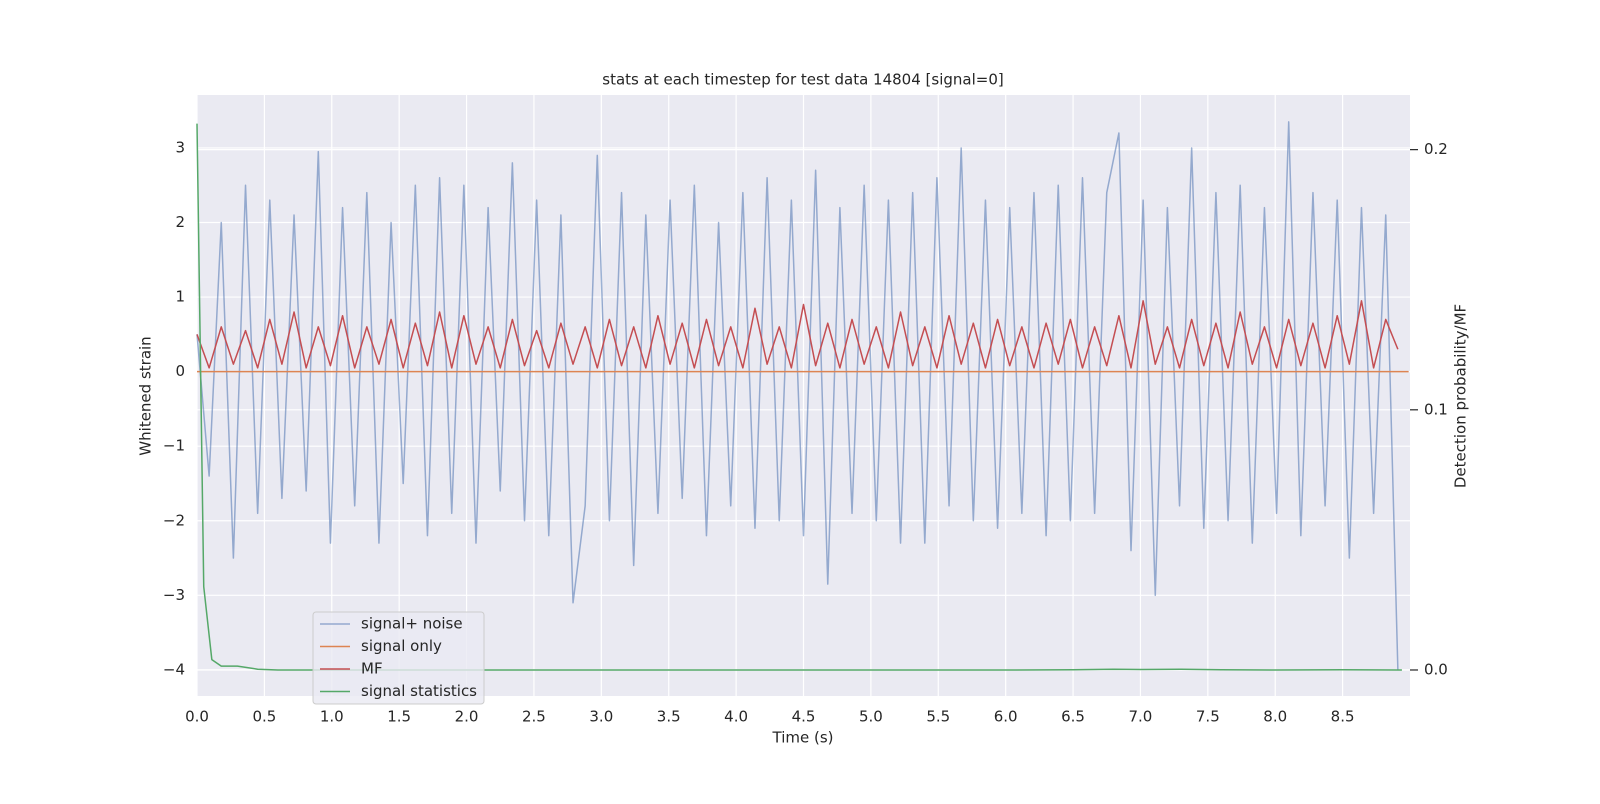 This screenshot has height=804, width=1600. I want to click on x-tick-label: 2.0, so click(467, 717).